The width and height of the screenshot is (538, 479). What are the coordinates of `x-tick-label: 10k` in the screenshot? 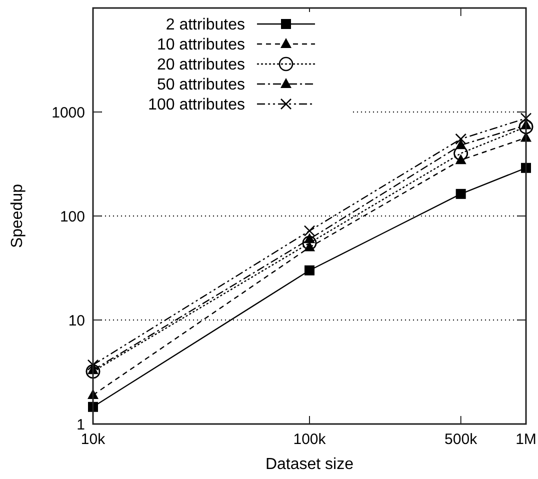 It's located at (93, 439).